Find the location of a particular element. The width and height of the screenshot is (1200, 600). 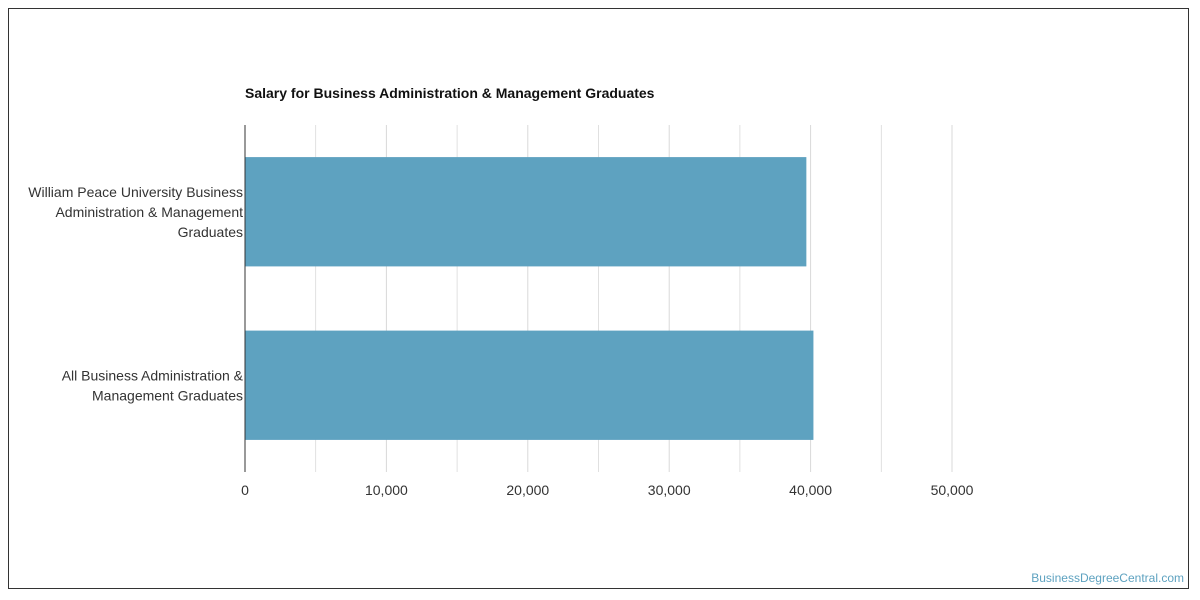

category-label: All Business Administration & is located at coordinates (153, 375).